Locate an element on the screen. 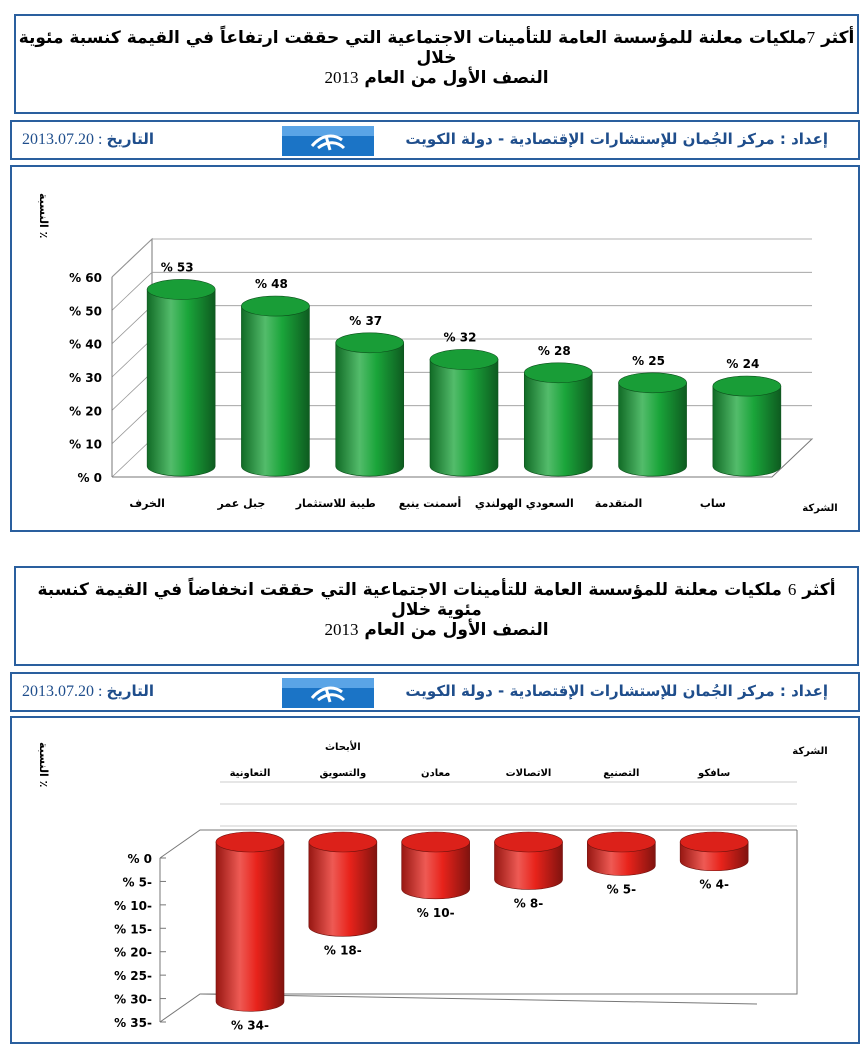  data-label: % 10- is located at coordinates (436, 913).